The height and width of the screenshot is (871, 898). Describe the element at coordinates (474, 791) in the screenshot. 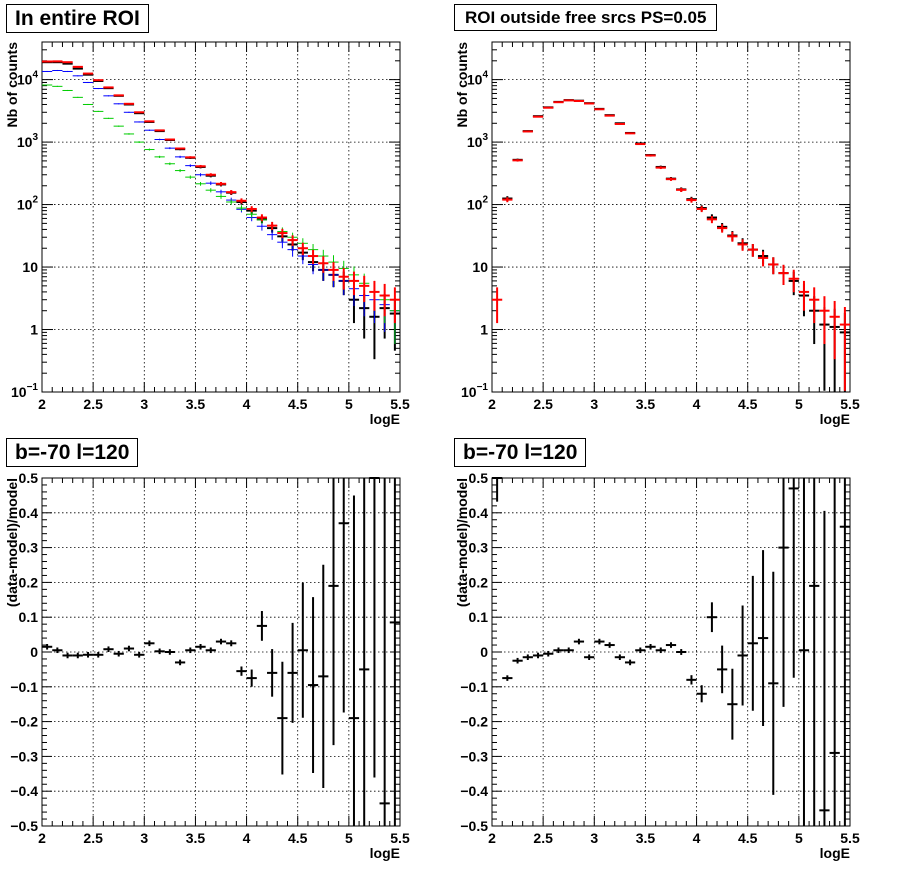

I see `y-tick-label: −0.4` at that location.